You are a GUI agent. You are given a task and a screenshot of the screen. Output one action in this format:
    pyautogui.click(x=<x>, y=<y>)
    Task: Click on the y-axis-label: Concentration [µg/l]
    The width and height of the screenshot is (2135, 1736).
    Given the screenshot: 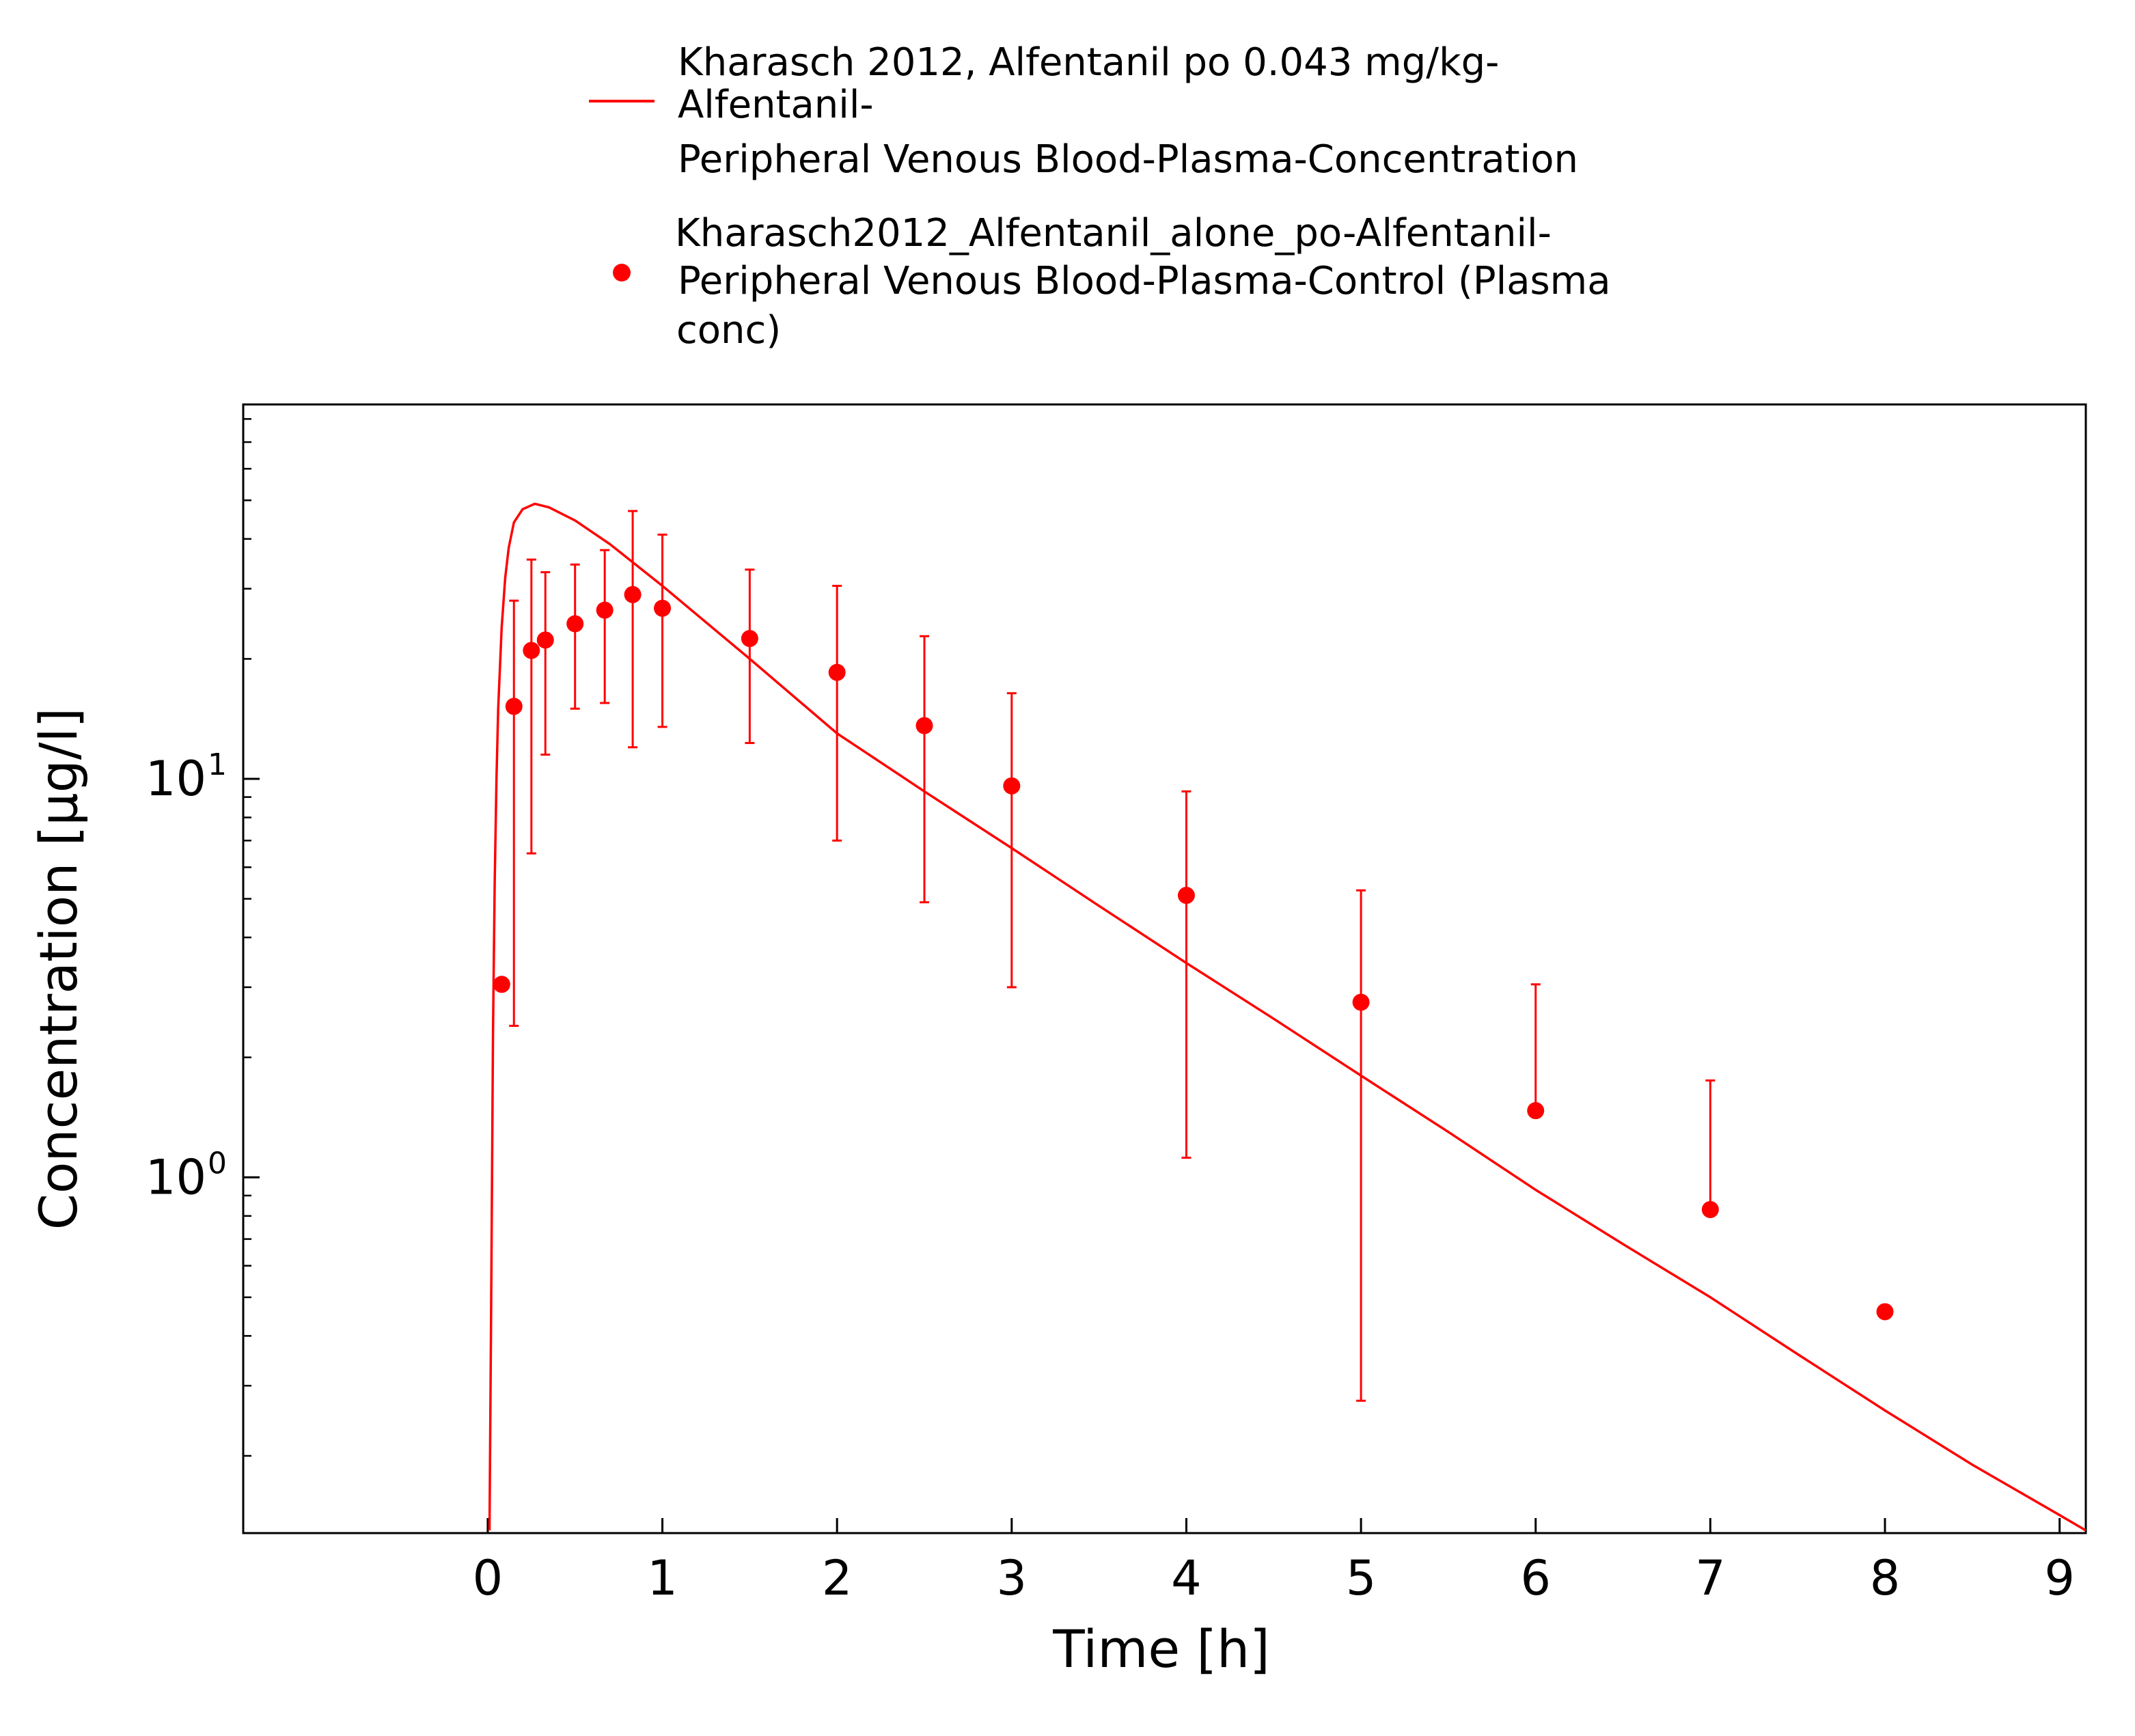 What is the action you would take?
    pyautogui.click(x=59, y=969)
    